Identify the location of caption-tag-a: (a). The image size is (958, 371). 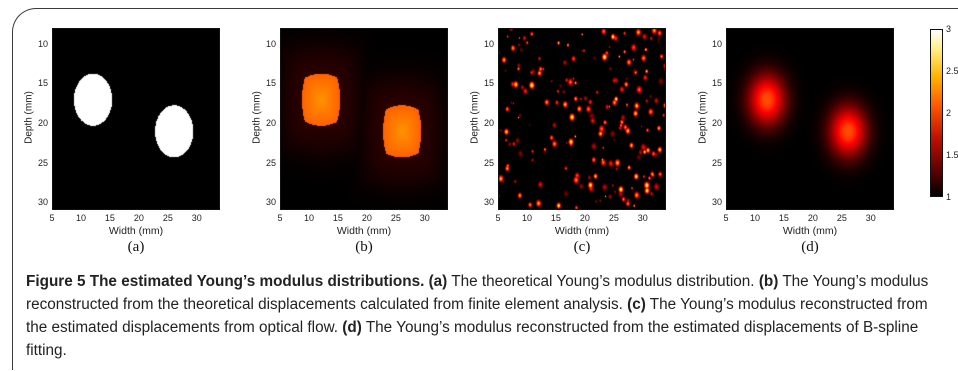
(438, 281).